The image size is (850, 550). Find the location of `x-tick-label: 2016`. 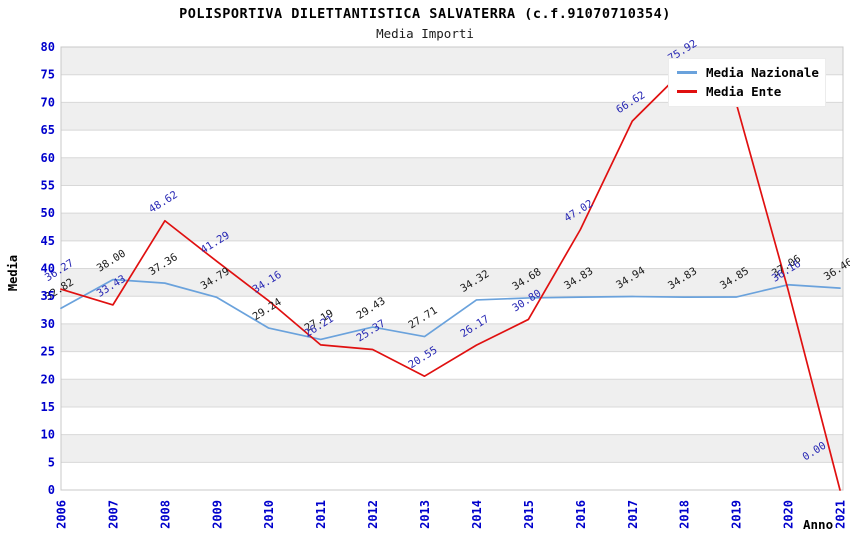

x-tick-label: 2016 is located at coordinates (581, 514).